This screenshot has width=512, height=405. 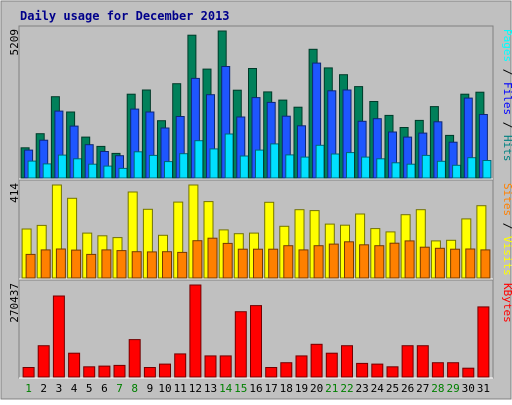 I want to click on day-label-19: 19, so click(x=301, y=388).